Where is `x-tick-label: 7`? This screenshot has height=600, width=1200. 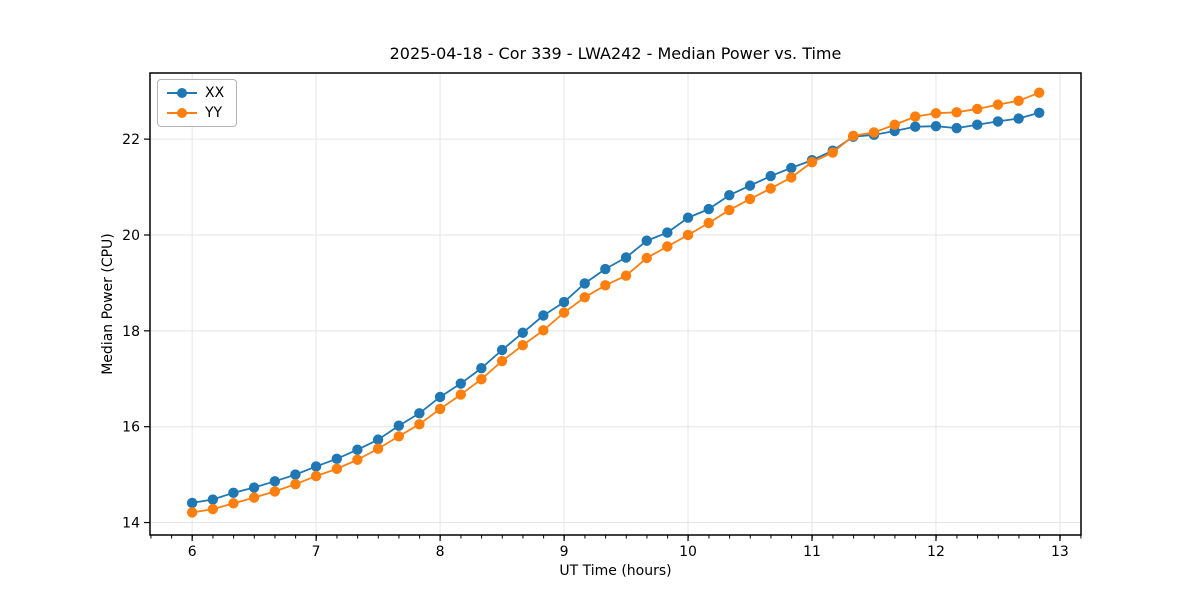
x-tick-label: 7 is located at coordinates (316, 552).